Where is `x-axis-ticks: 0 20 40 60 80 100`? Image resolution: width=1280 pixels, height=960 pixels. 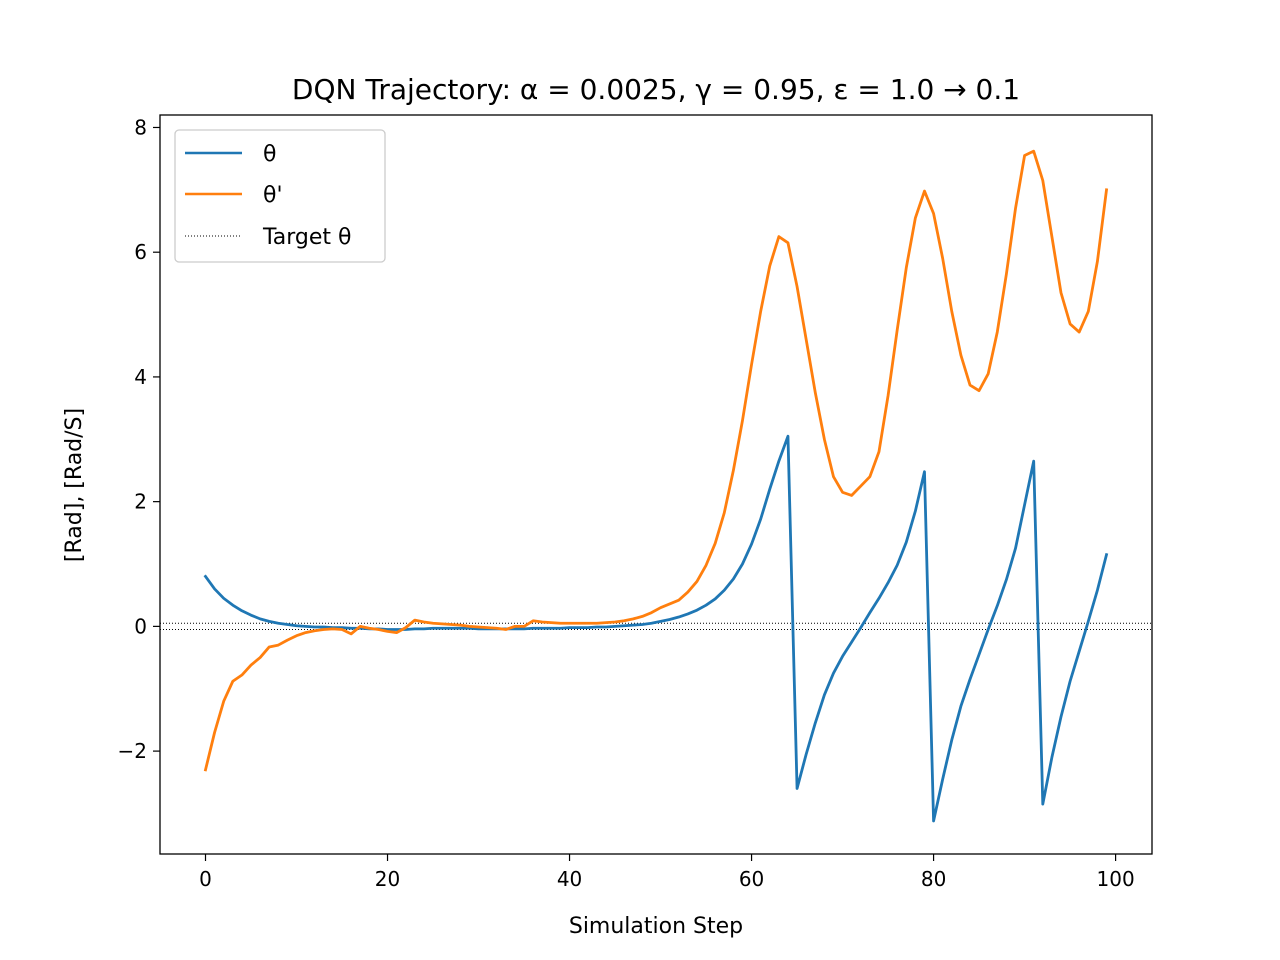 x-axis-ticks: 0 20 40 60 80 100 is located at coordinates (667, 872).